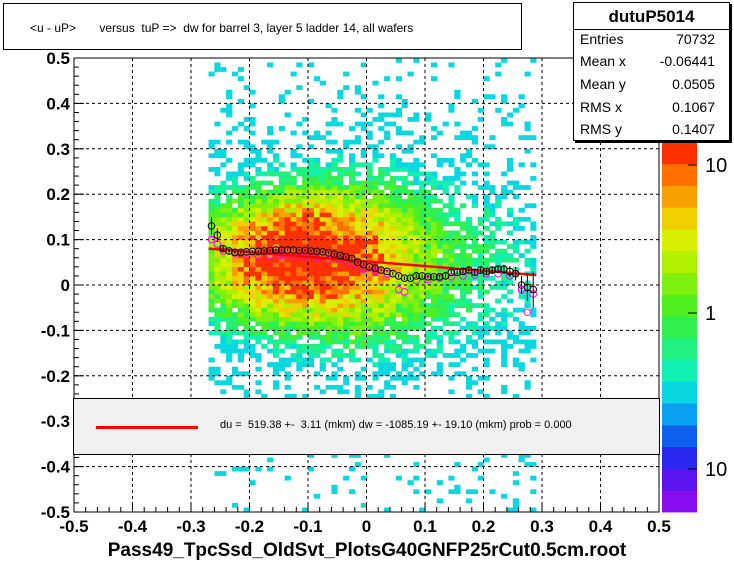 This screenshot has height=569, width=734. I want to click on stats-label: Entries, so click(602, 39).